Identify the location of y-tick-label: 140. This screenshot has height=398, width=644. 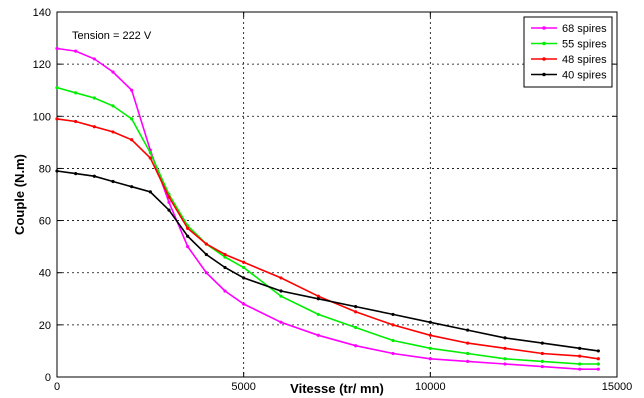
(42, 13).